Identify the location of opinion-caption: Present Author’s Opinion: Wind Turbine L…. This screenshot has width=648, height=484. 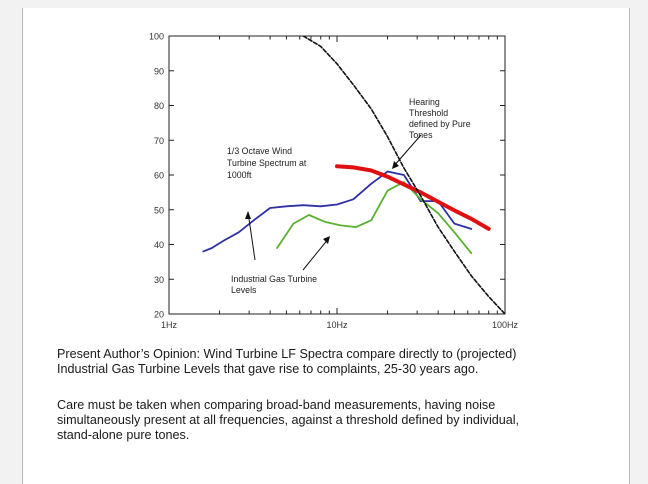
(337, 362).